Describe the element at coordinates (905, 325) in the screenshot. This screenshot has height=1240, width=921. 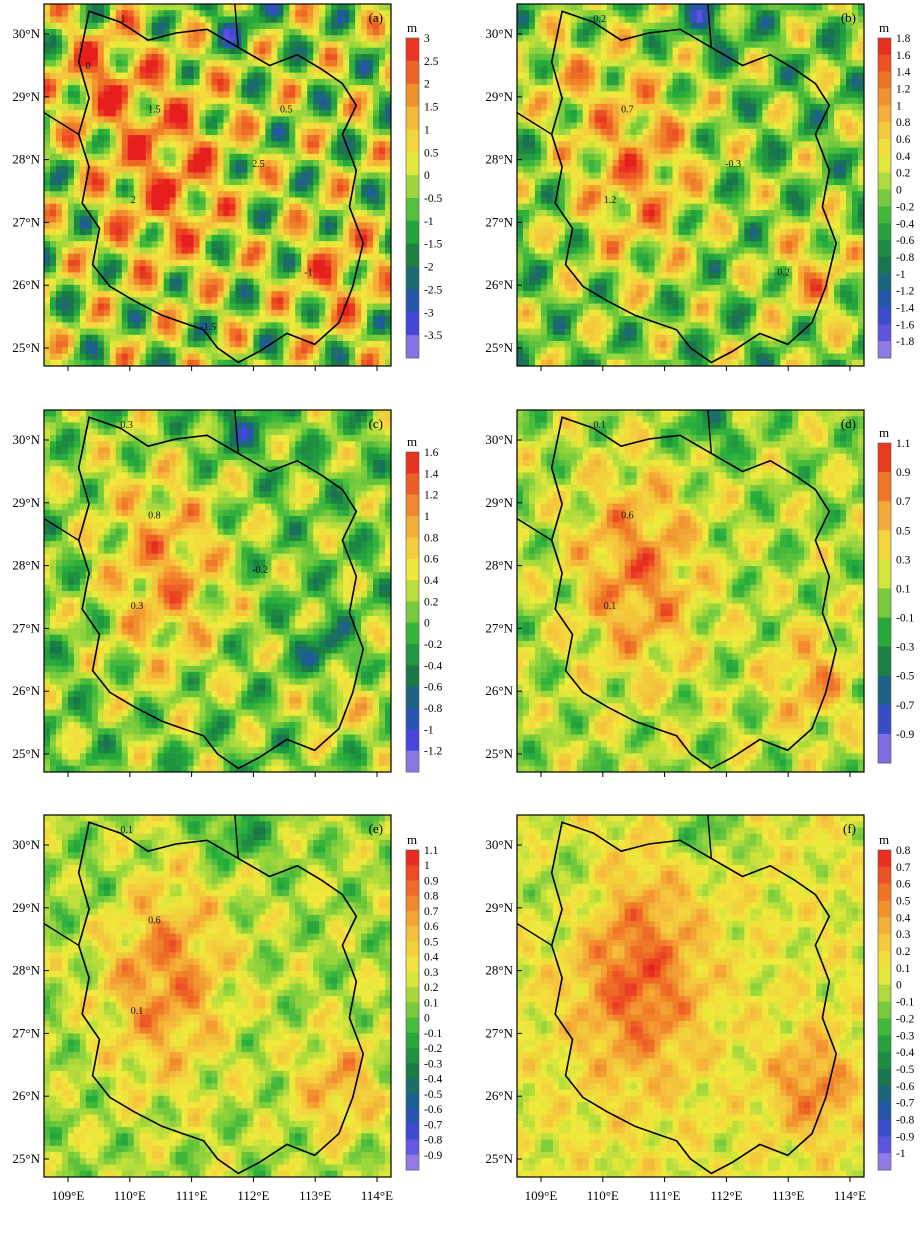
I see `colorbar-tick-label: -1.6` at that location.